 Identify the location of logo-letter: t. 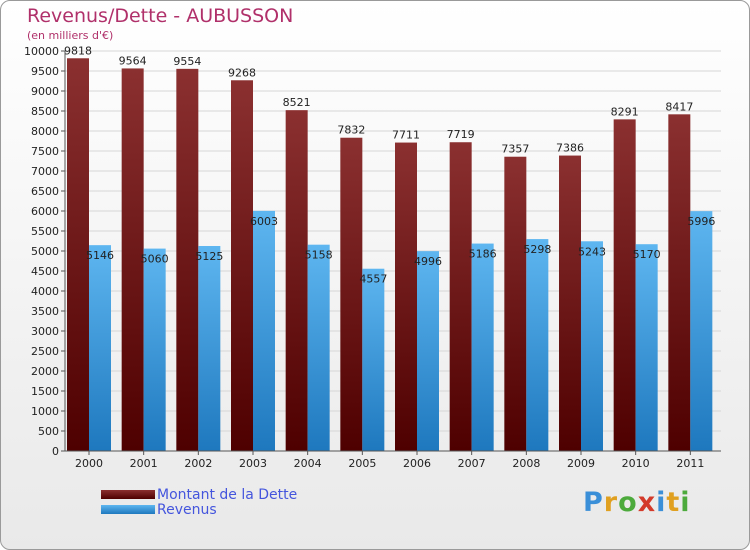
(673, 502).